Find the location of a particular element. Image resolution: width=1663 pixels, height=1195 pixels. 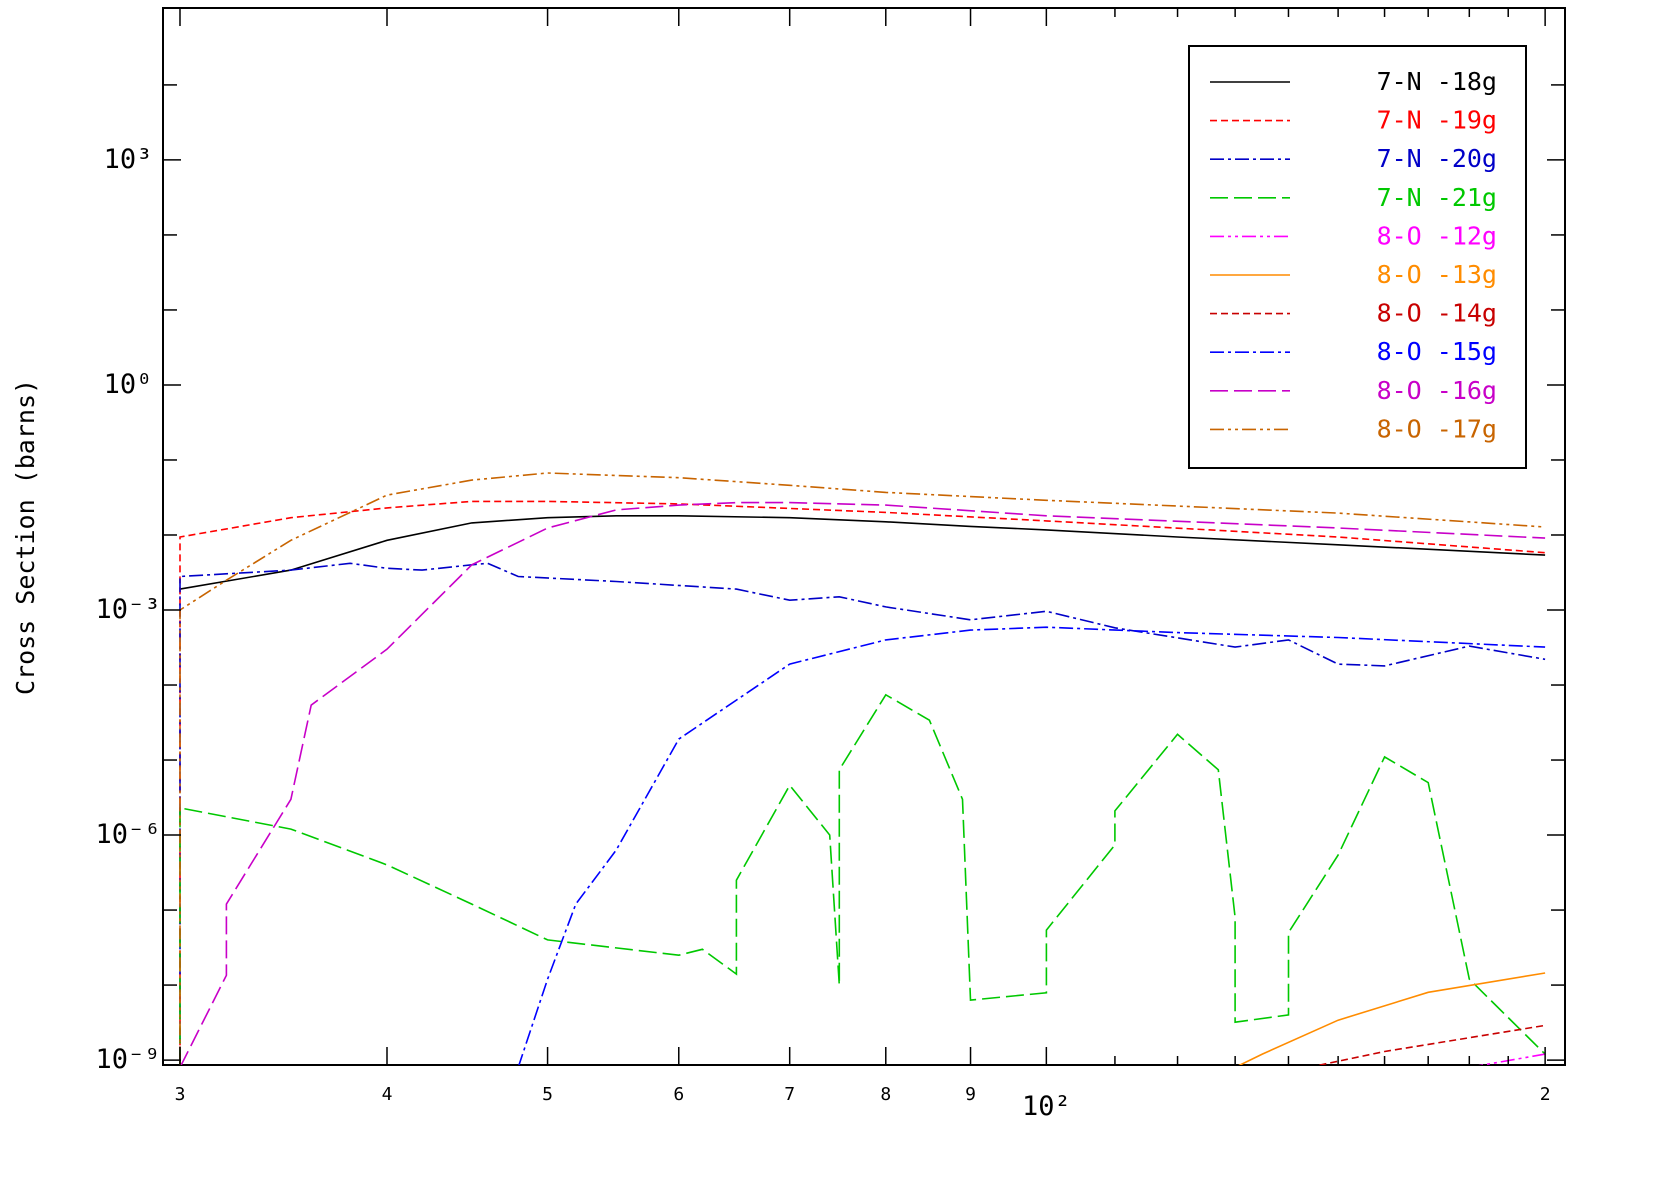

legend-label: 8-O -12g is located at coordinates (1437, 235).